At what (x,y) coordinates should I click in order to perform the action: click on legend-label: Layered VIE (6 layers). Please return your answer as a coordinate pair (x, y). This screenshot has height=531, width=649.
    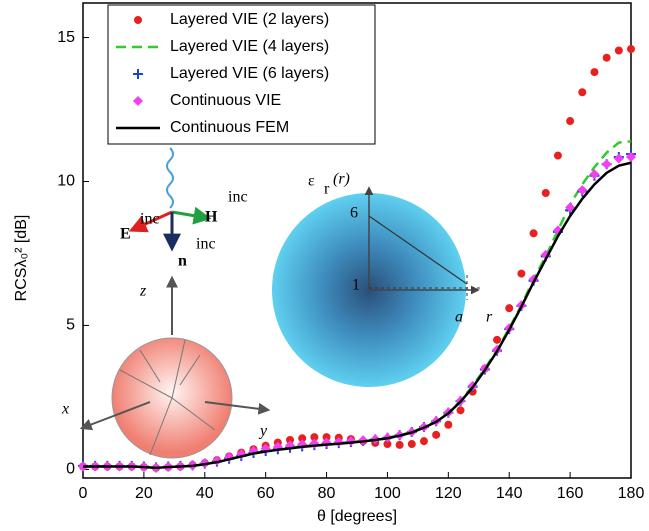
    Looking at the image, I should click on (249, 73).